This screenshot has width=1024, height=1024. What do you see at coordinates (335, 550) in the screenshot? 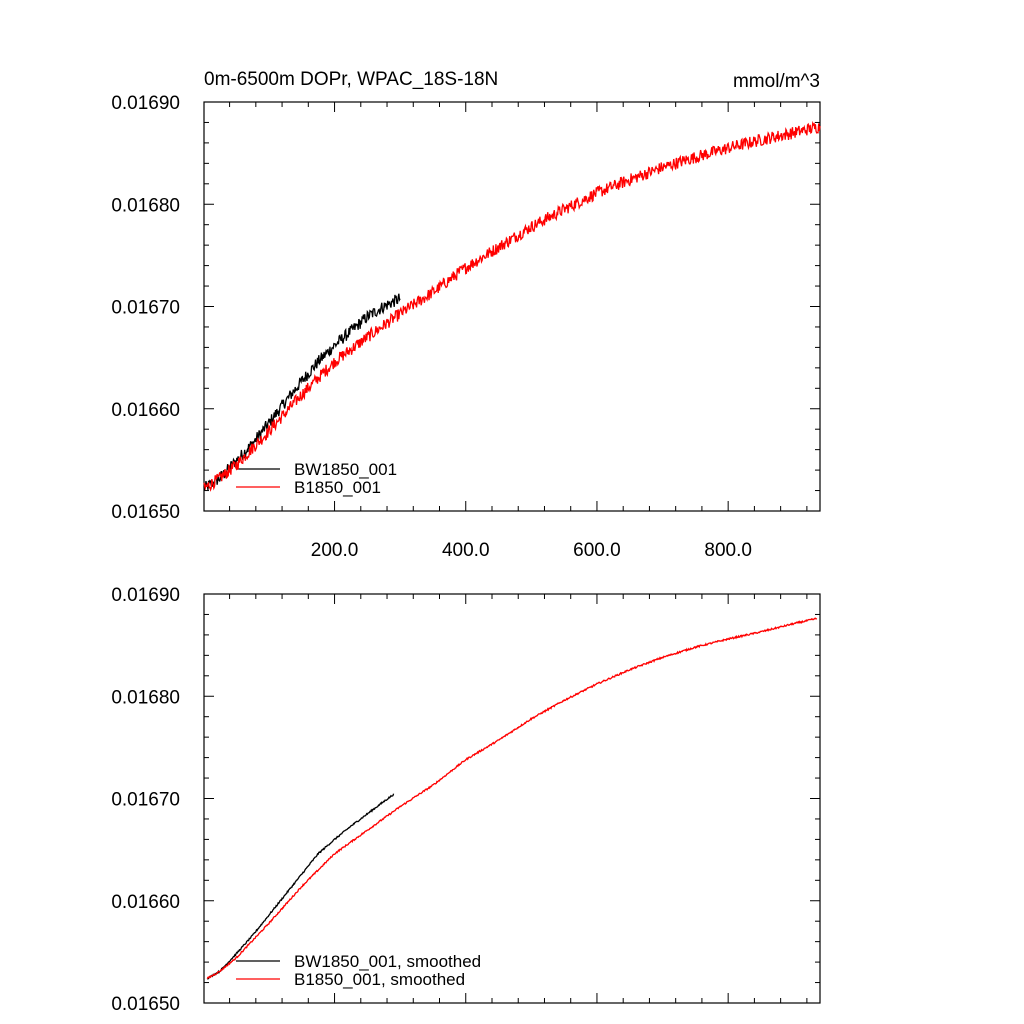
I see `x-tick-label: 200.0` at bounding box center [335, 550].